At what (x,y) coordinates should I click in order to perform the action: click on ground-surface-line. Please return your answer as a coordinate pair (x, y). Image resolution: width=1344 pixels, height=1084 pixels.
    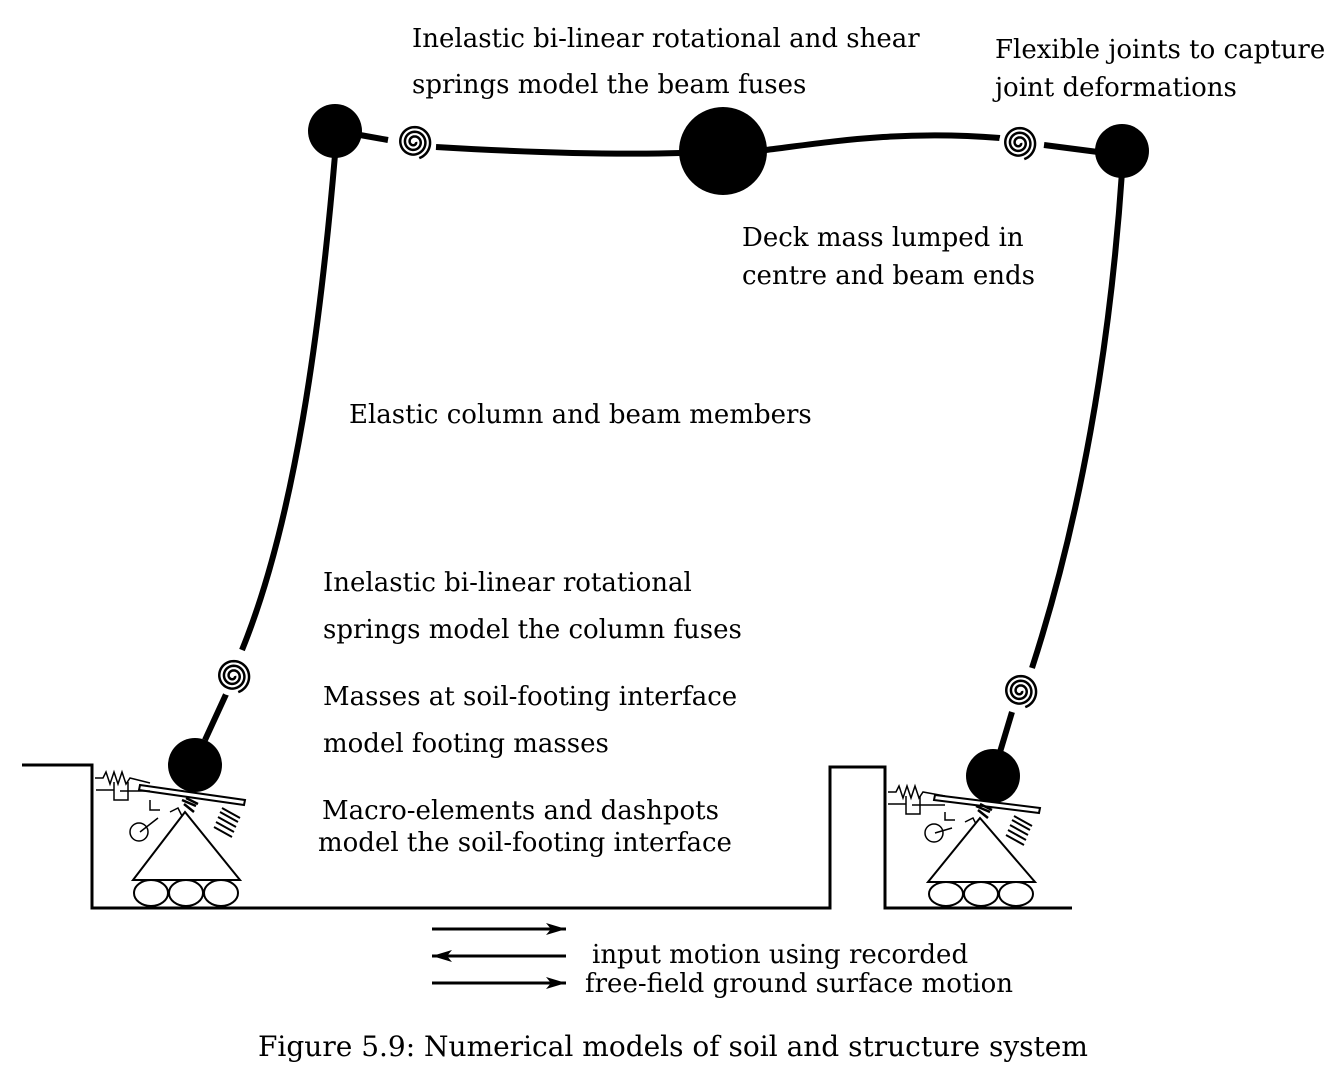
    Looking at the image, I should click on (547, 836).